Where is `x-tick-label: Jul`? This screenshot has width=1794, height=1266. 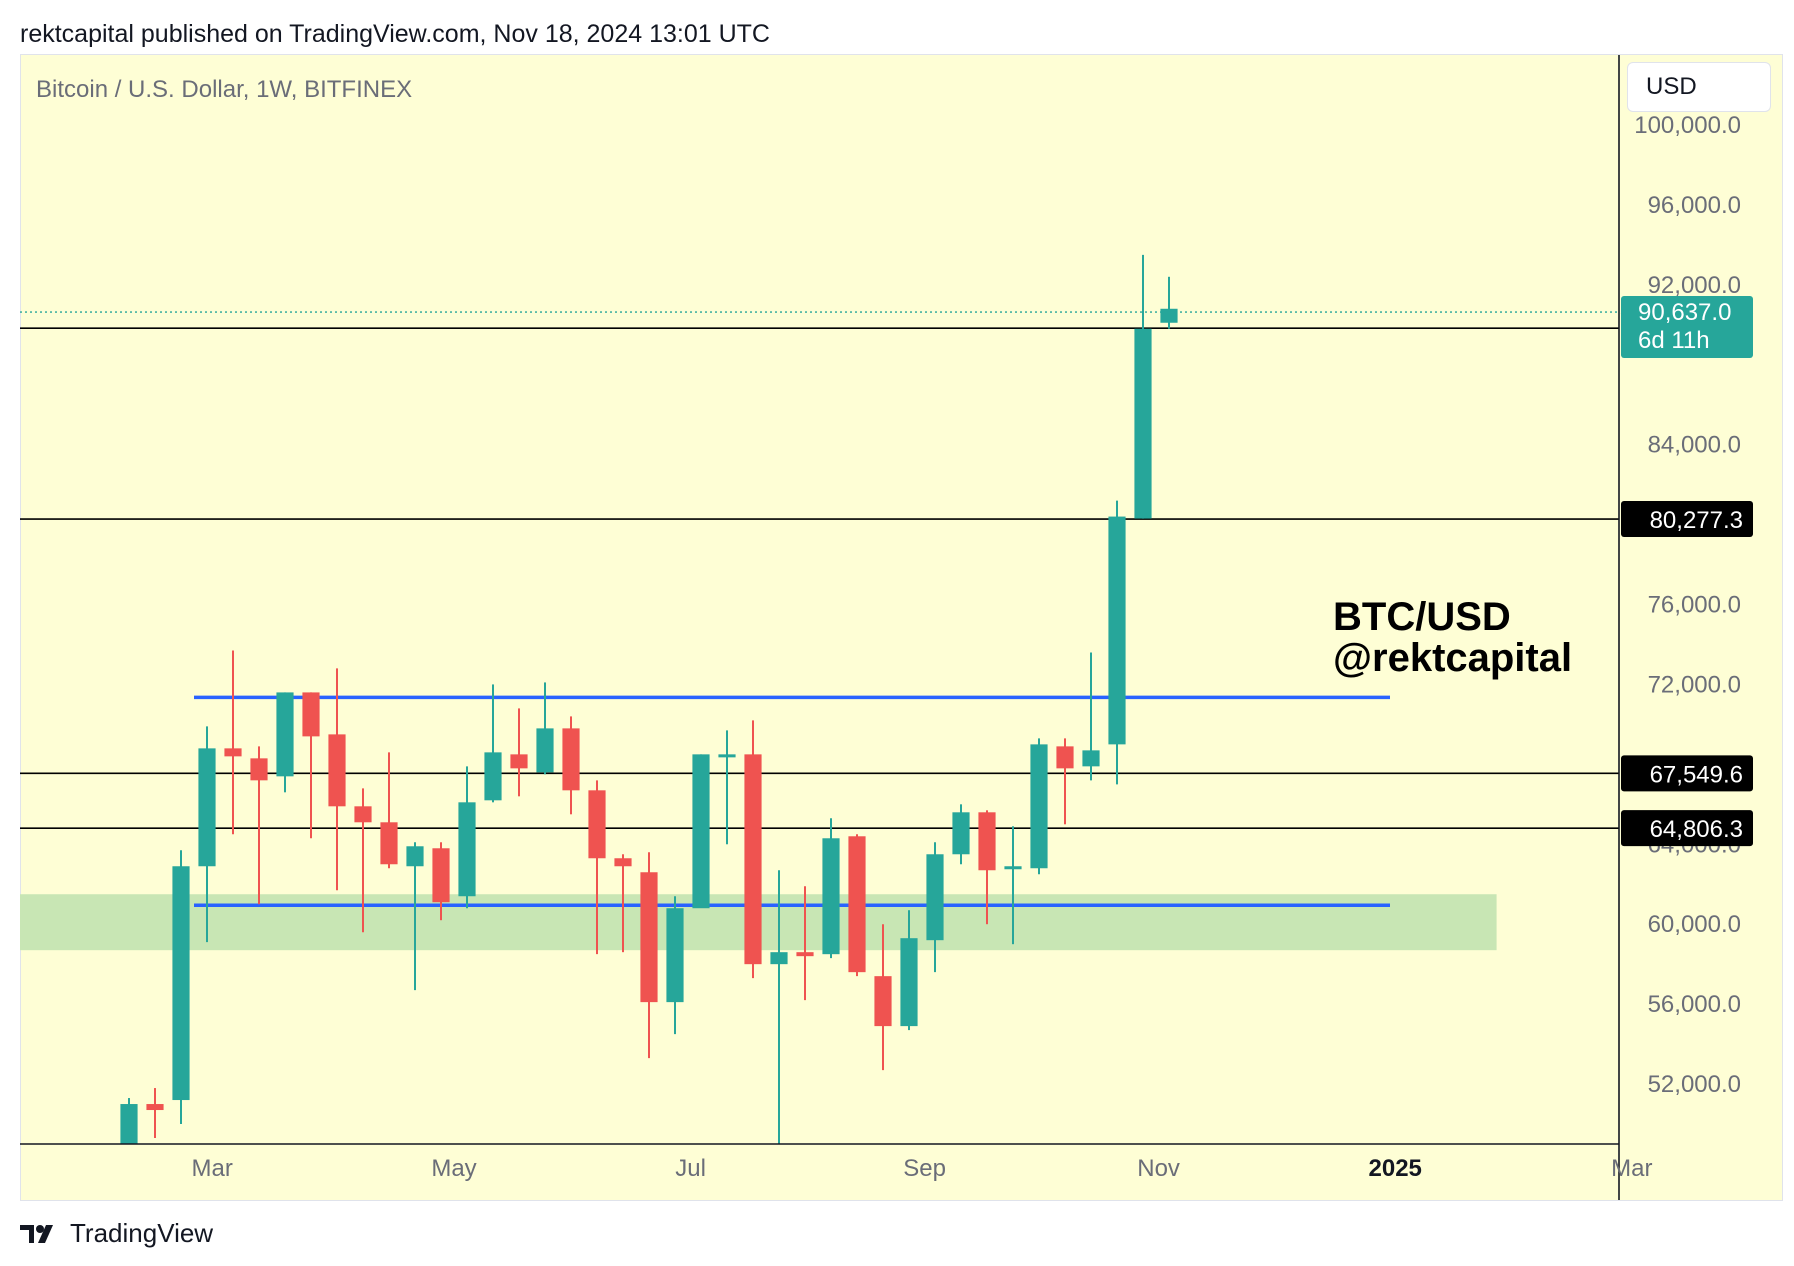
x-tick-label: Jul is located at coordinates (690, 1168).